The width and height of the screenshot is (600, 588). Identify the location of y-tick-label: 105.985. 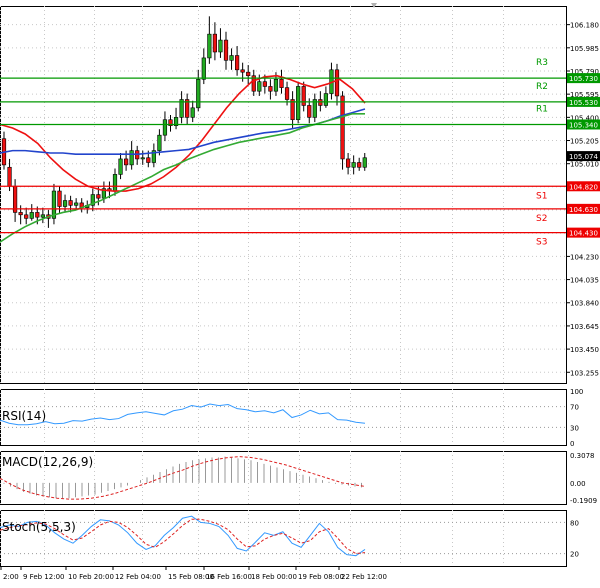
(584, 49).